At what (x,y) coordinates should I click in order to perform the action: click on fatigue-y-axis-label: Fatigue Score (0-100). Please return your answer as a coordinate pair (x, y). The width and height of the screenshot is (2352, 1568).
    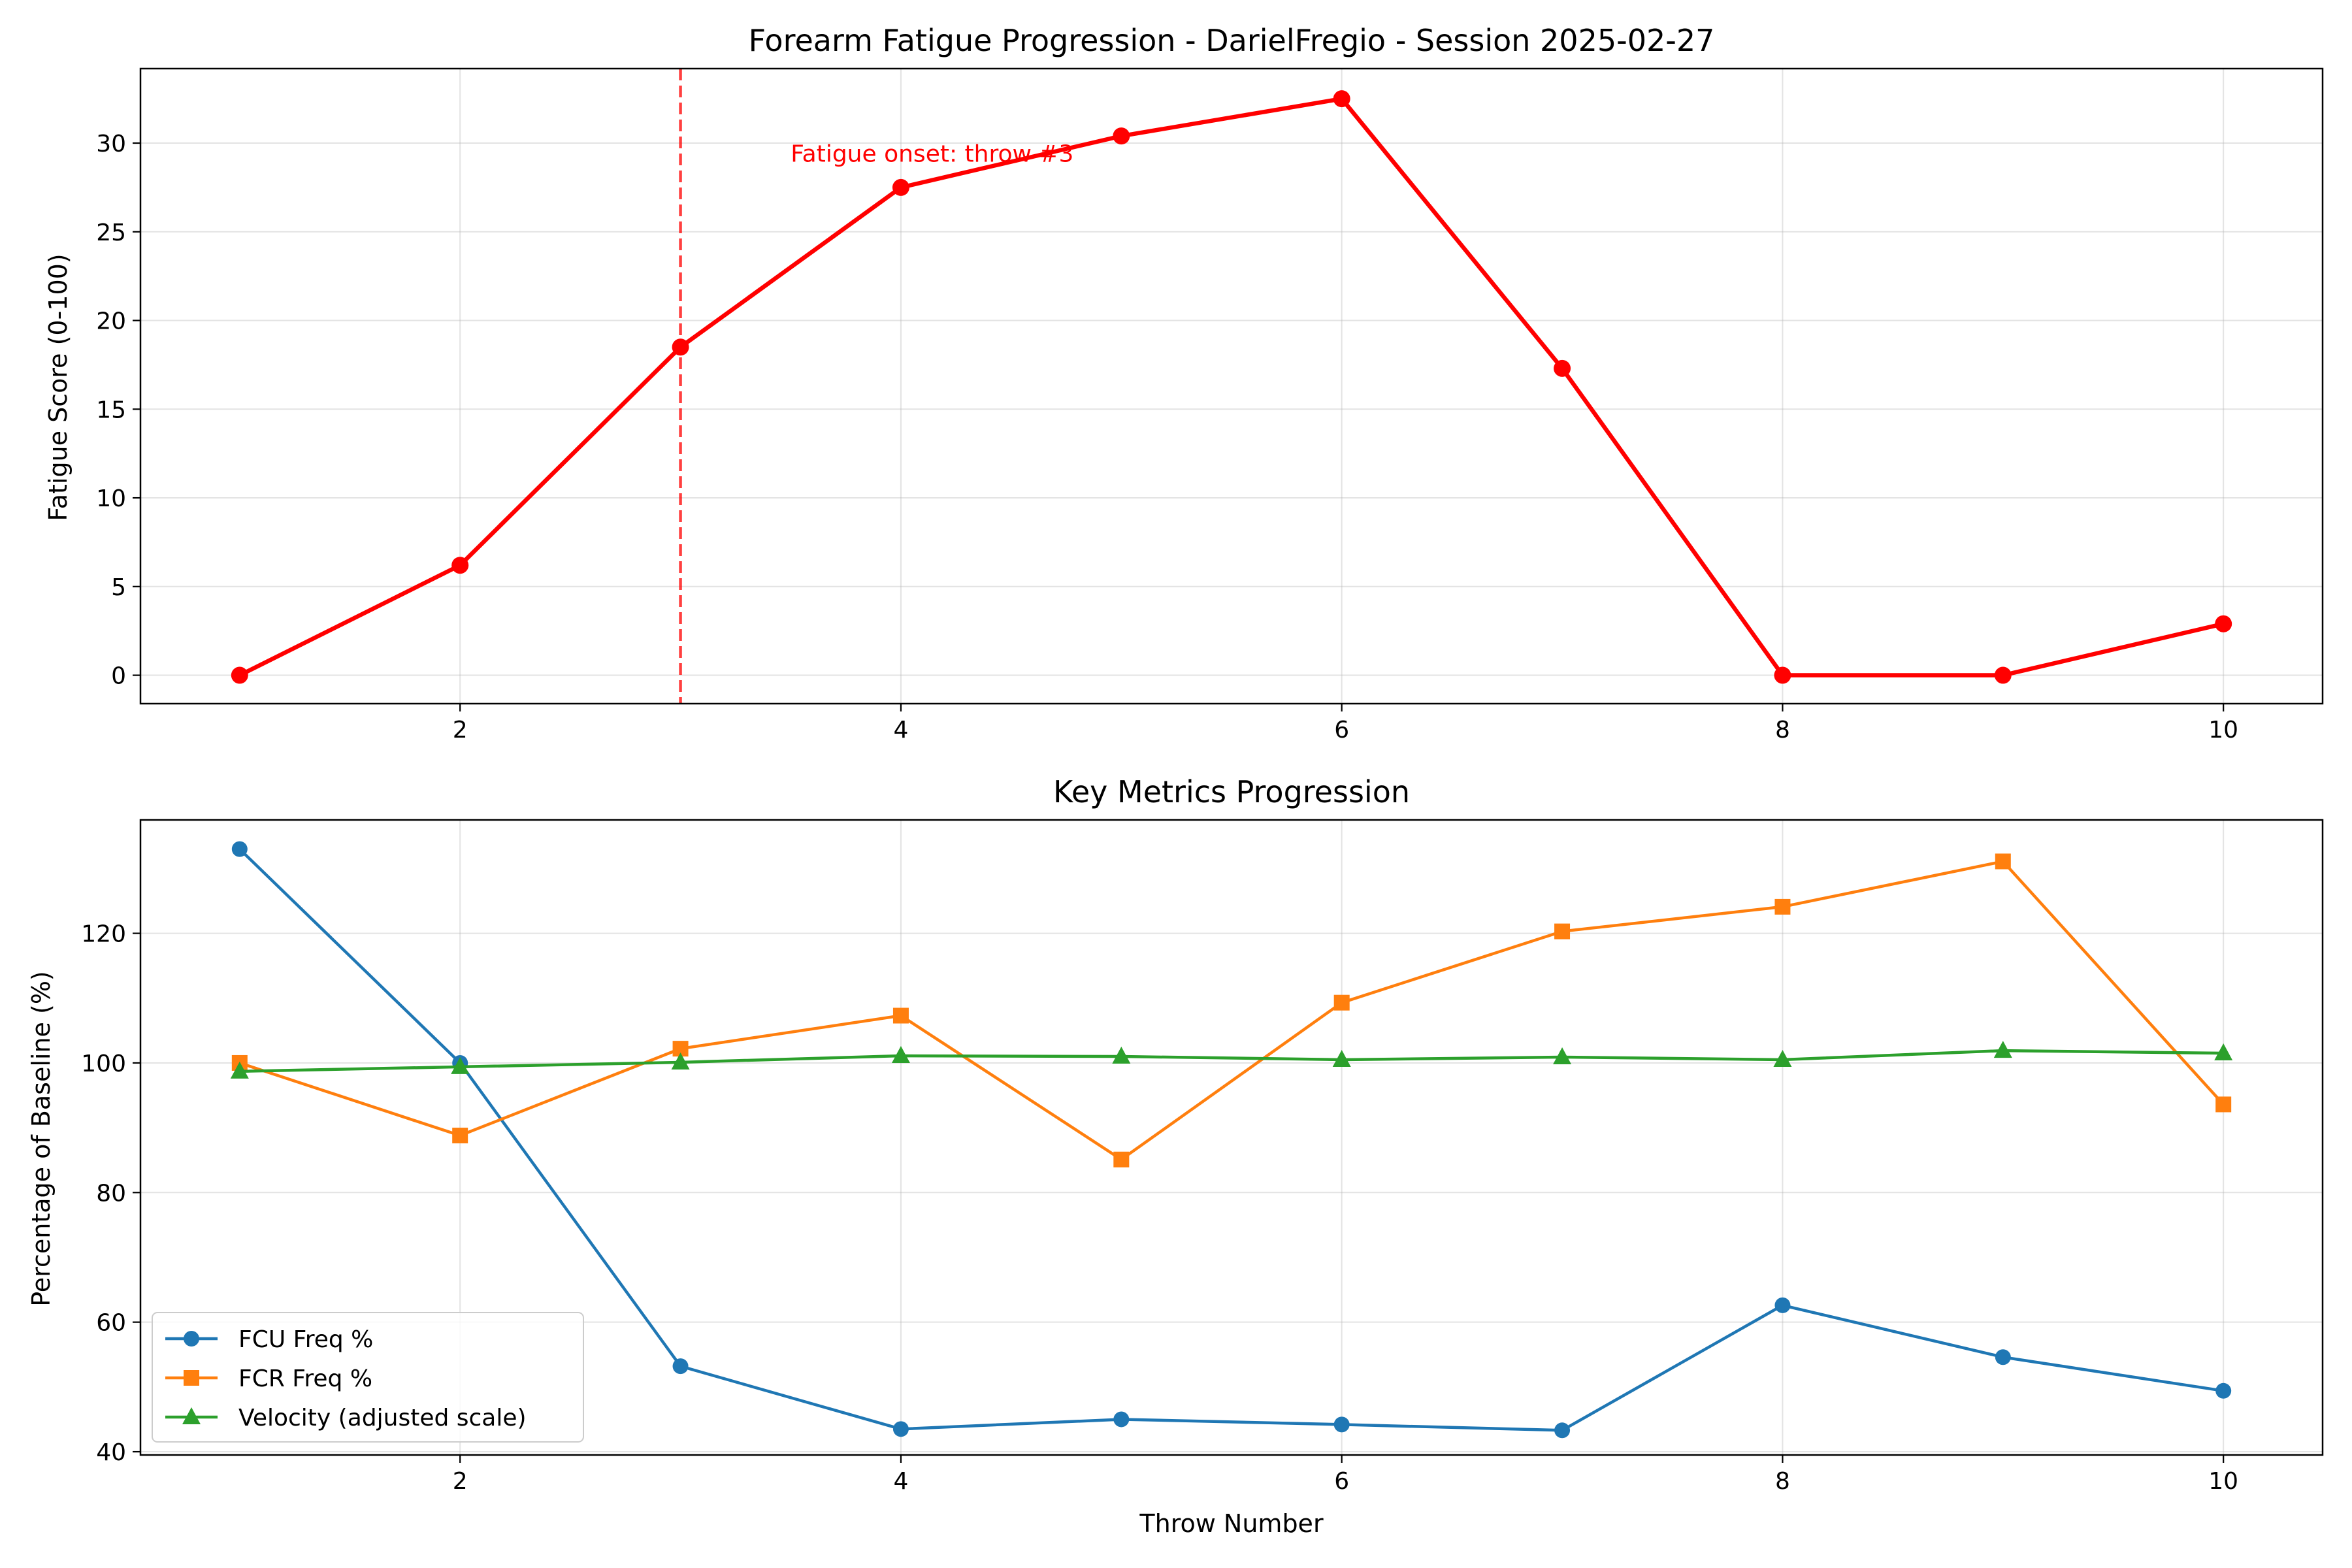
    Looking at the image, I should click on (58, 387).